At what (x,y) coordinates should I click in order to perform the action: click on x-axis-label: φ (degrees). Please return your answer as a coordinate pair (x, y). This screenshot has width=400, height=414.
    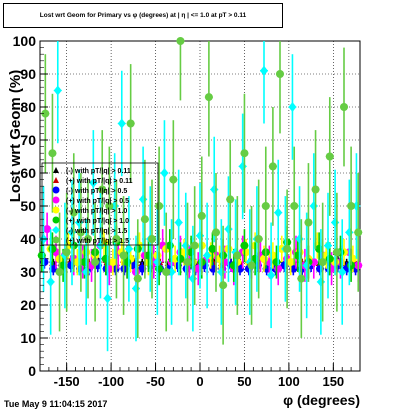
    Looking at the image, I should click on (321, 400).